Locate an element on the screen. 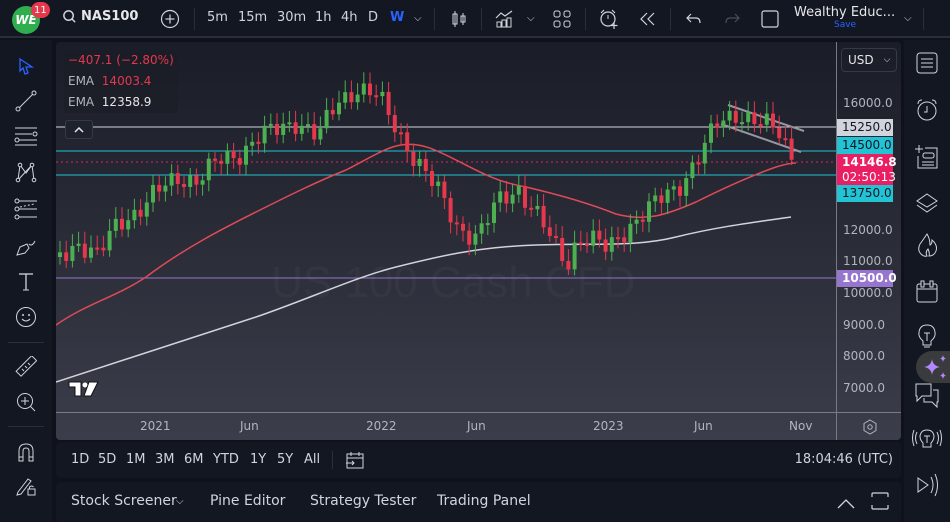  currency-value: USD is located at coordinates (861, 60).